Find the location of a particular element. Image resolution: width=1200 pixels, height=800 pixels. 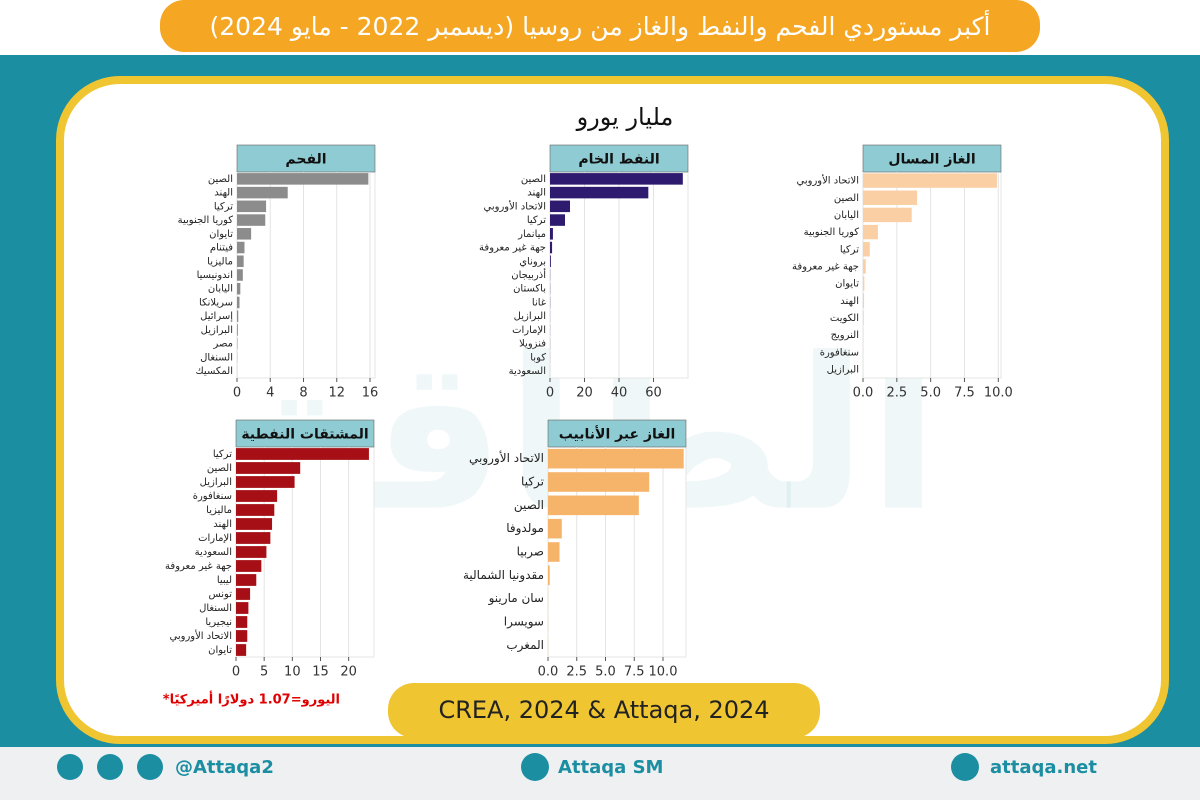

panel-title: المشتقات النفطية is located at coordinates (304, 435).